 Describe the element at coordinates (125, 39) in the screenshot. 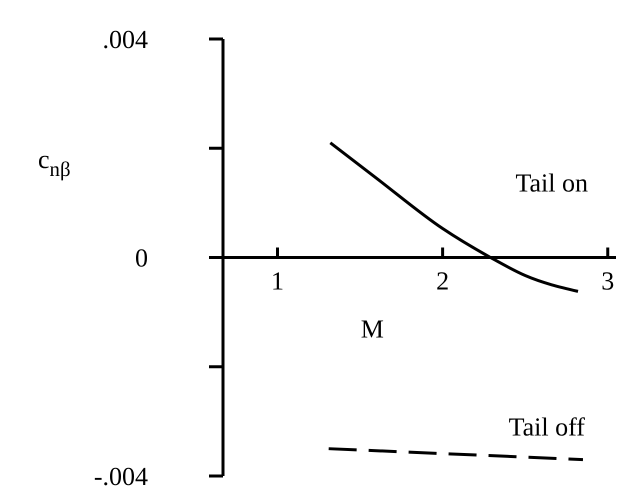

I see `y-tick-label: .004` at that location.